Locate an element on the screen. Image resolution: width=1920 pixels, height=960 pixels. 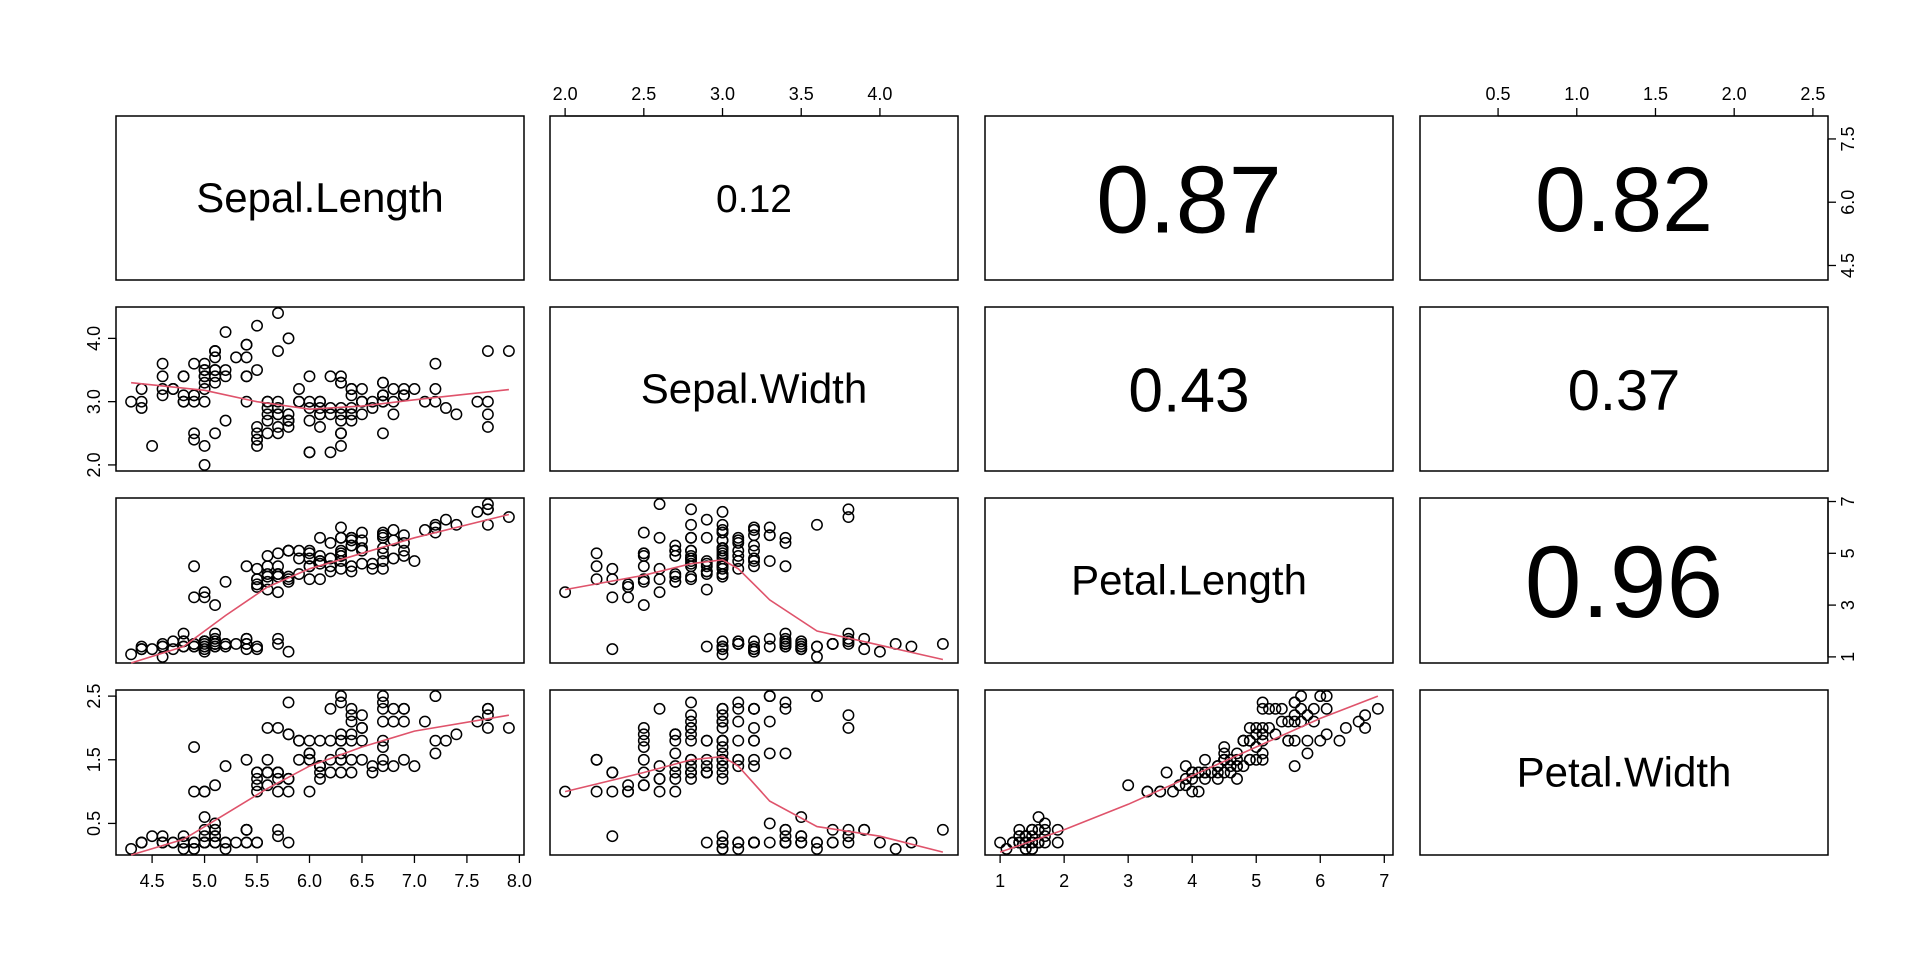
tick-label: 1 is located at coordinates (1848, 657).